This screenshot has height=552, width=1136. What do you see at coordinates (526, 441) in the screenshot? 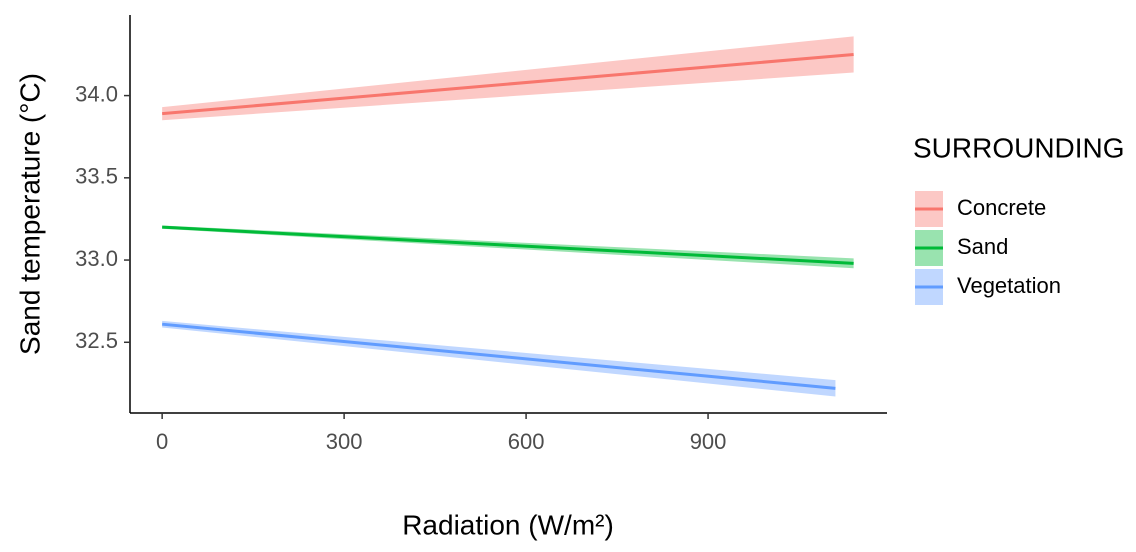
I see `x-tick-label: 600` at bounding box center [526, 441].